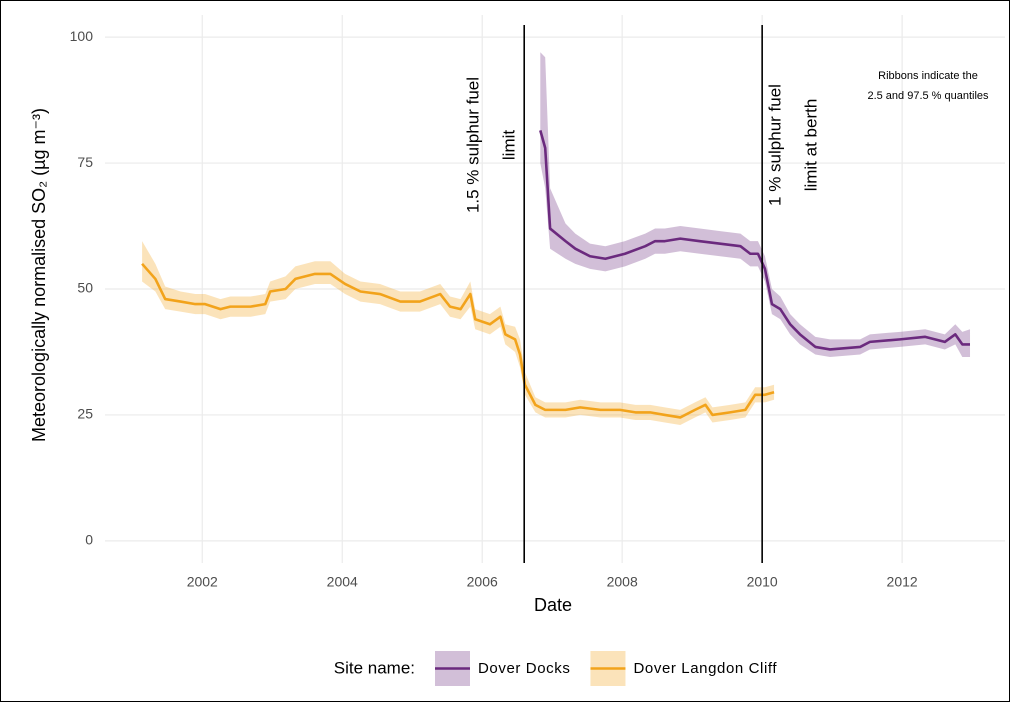 This screenshot has height=702, width=1010. Describe the element at coordinates (374, 667) in the screenshot. I see `legend-title: Site name:` at that location.